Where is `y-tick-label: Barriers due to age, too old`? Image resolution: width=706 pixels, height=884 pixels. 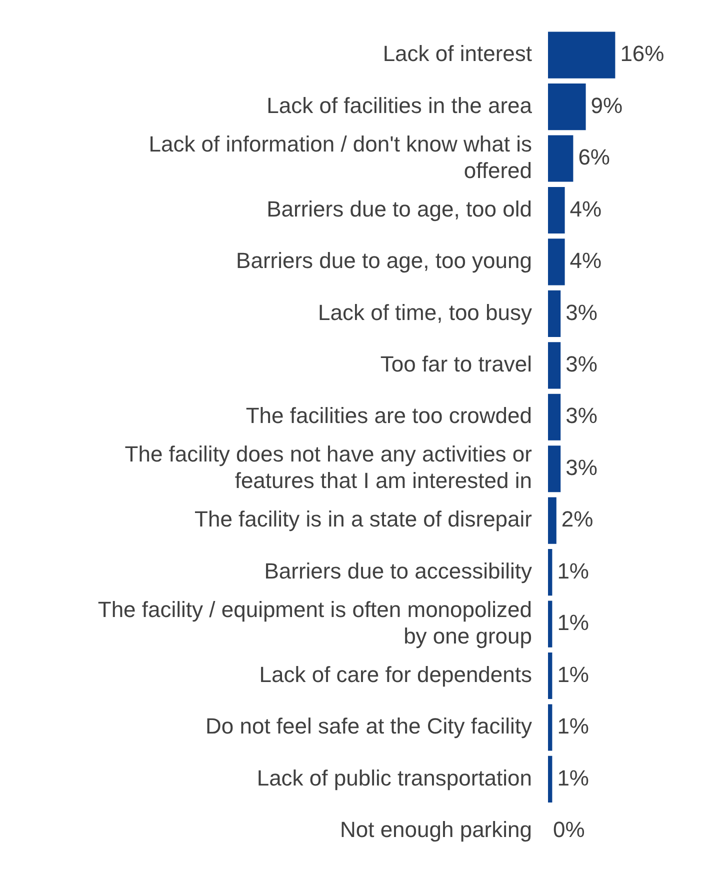 y-tick-label: Barriers due to age, too old is located at coordinates (399, 209).